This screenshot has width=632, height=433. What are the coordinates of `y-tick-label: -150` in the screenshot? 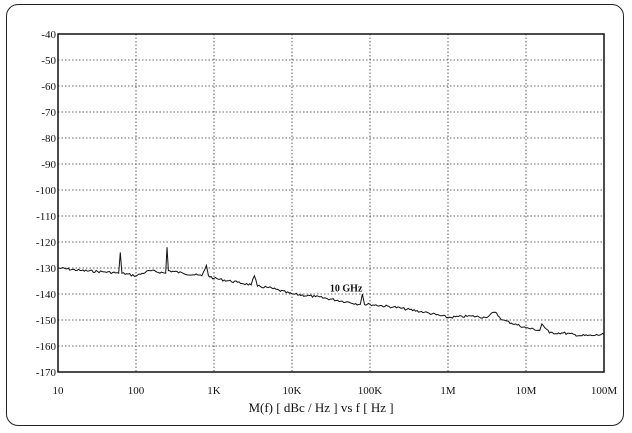 It's located at (46, 321).